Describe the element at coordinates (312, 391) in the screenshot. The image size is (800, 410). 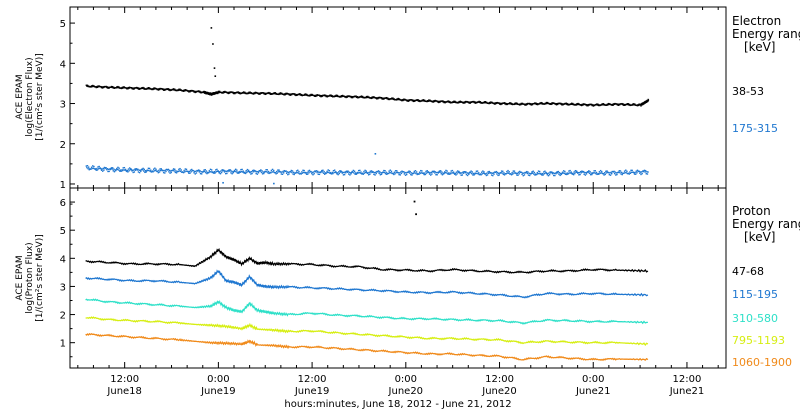
I see `x-tick-date-label: June19` at that location.